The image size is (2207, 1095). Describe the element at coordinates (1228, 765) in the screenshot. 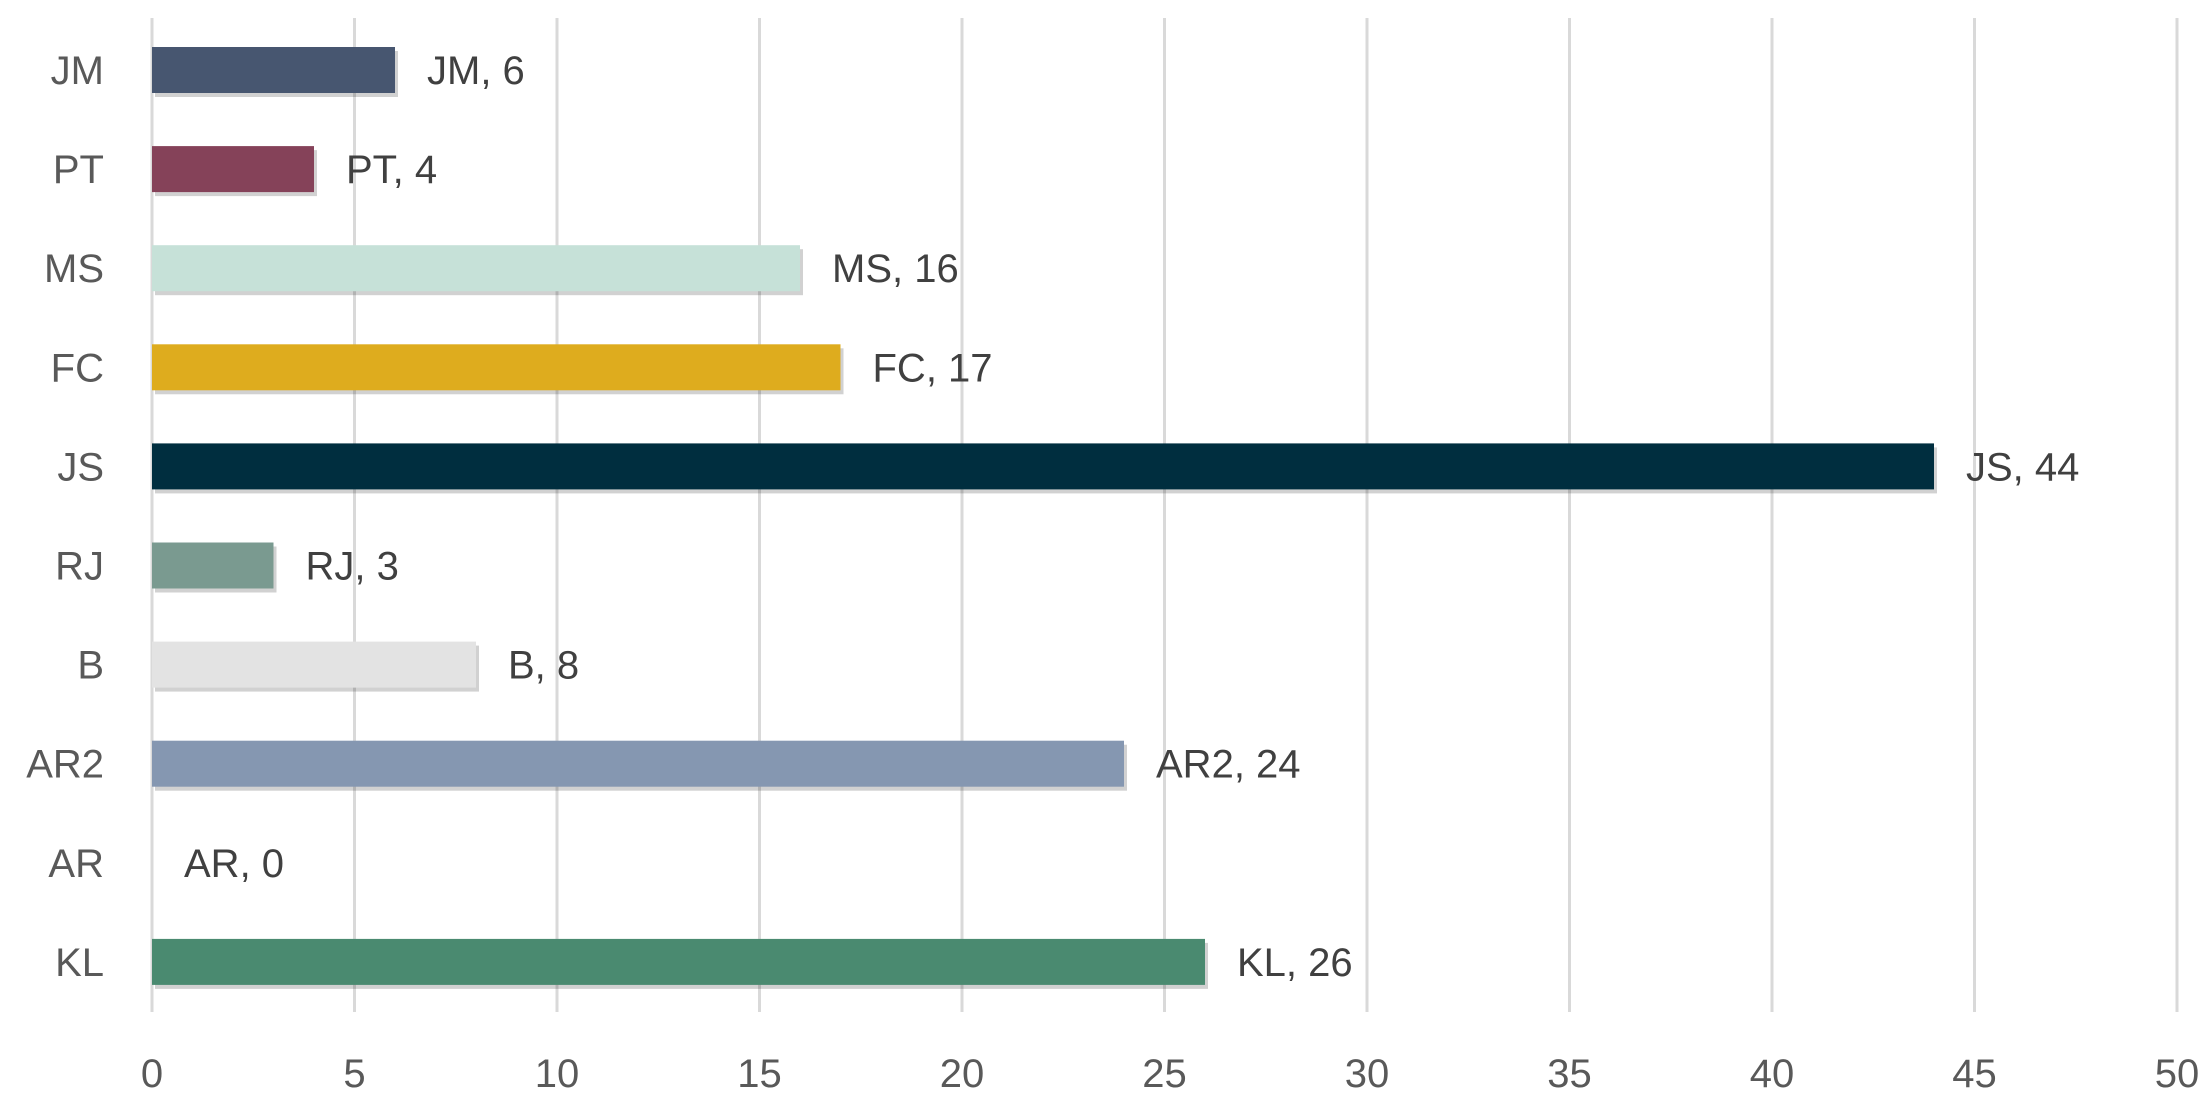

I see `data-label-ar2: AR2, 24` at that location.